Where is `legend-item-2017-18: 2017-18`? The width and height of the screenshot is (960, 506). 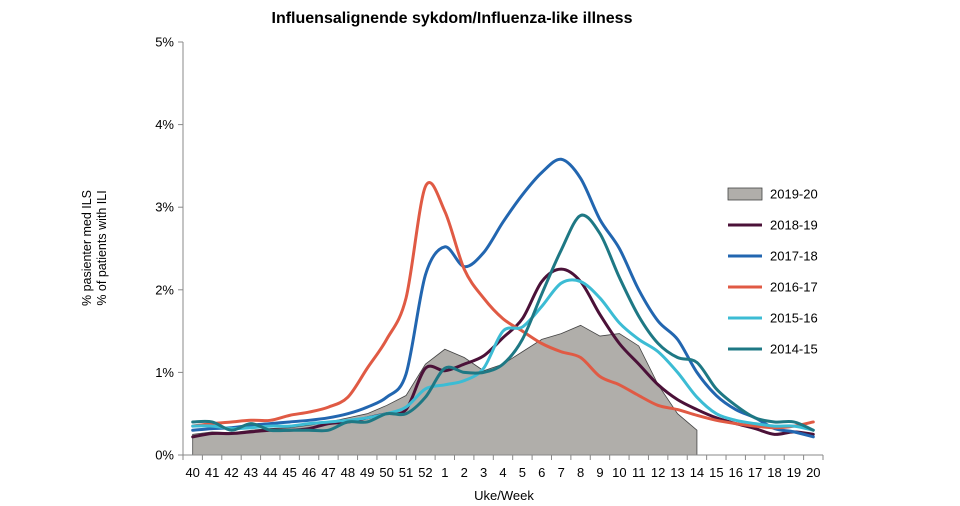
legend-item-2017-18: 2017-18 is located at coordinates (773, 256).